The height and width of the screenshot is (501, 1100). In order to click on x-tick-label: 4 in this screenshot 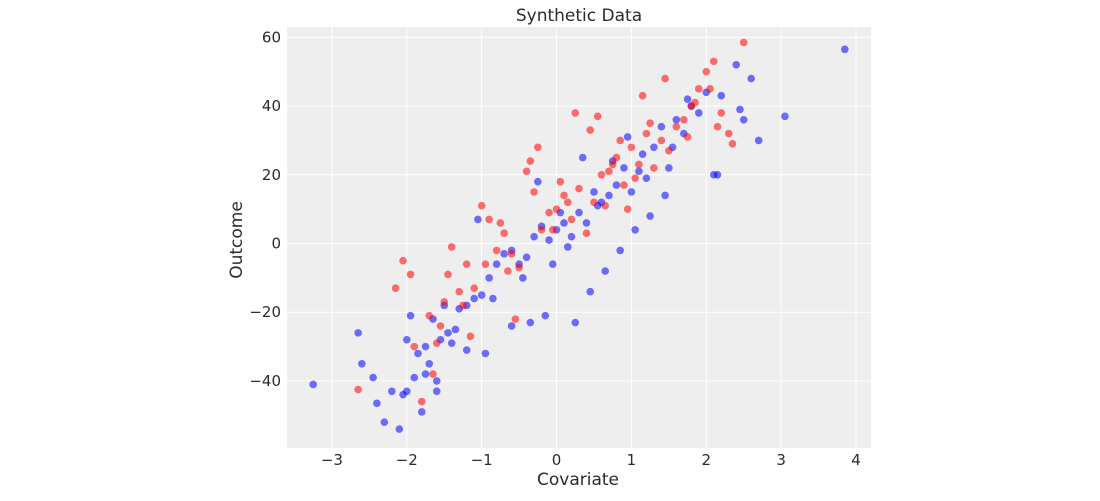, I will do `click(856, 460)`.